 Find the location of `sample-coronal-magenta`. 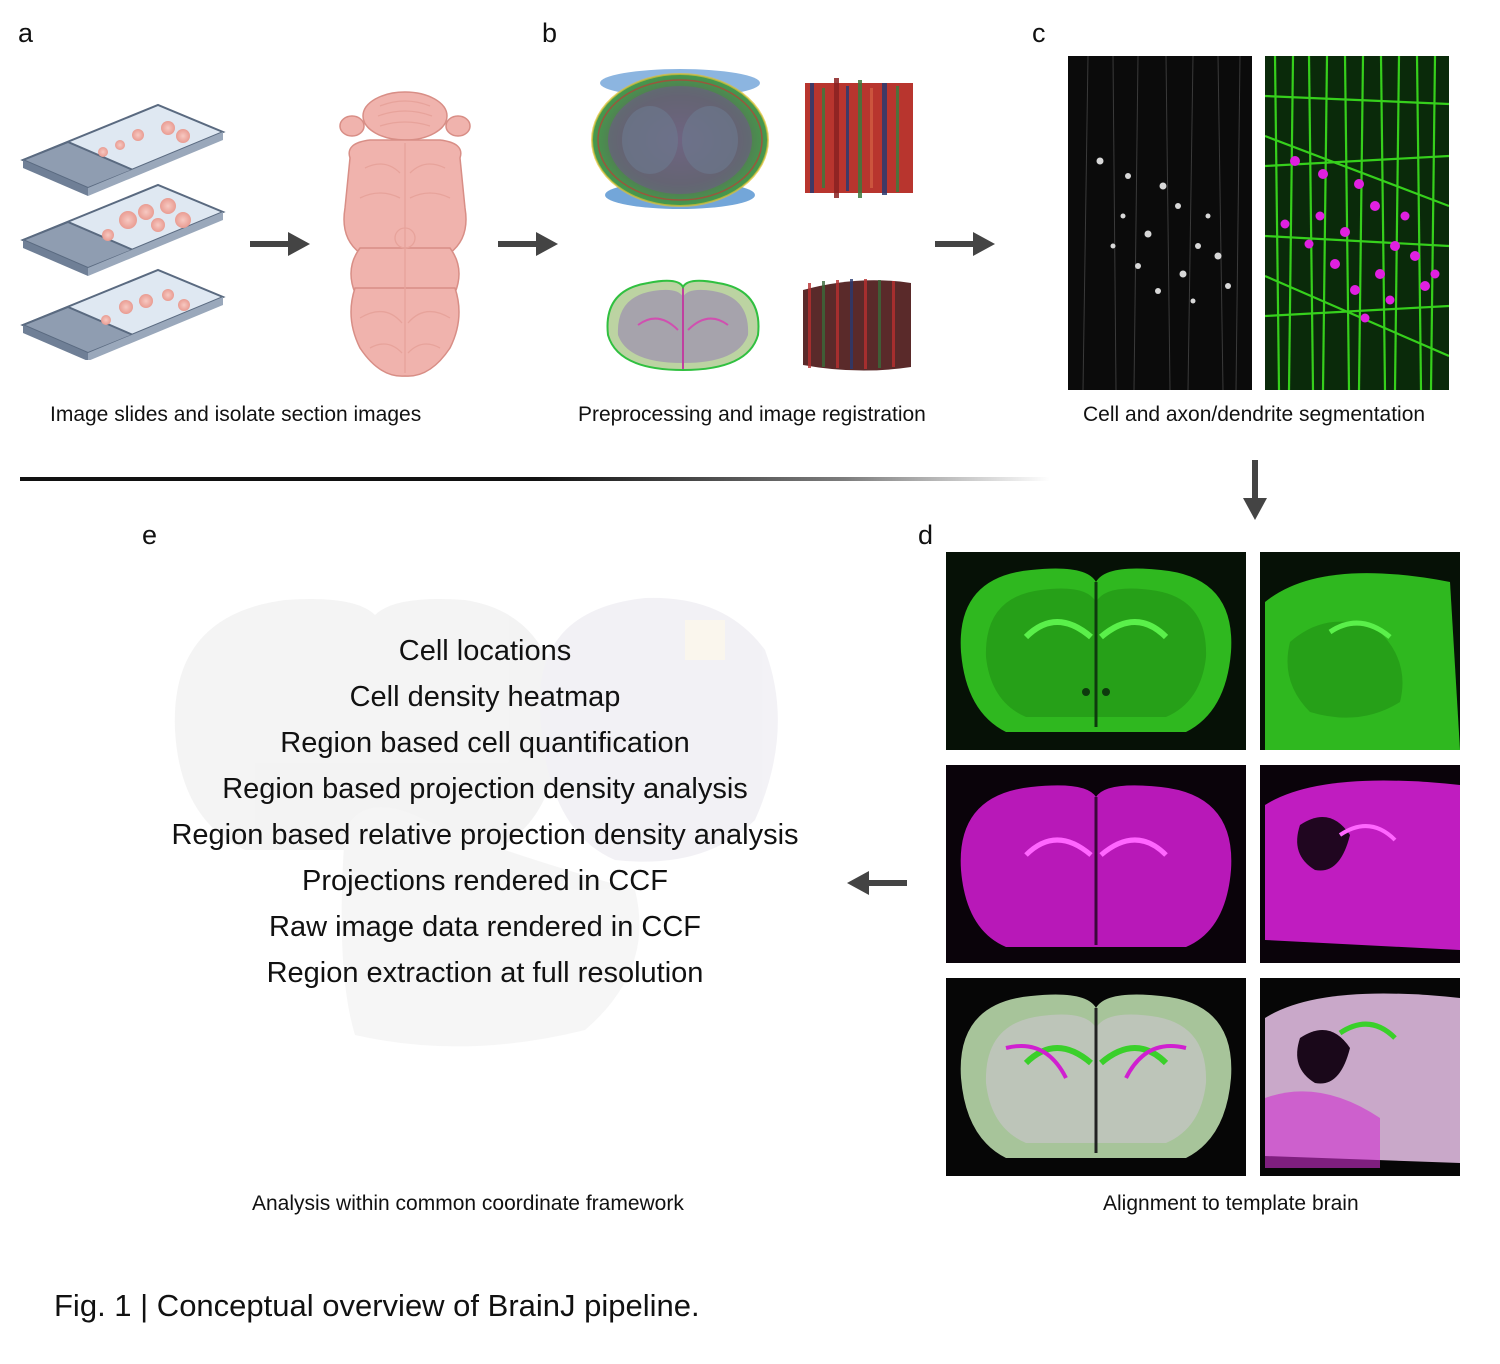

sample-coronal-magenta is located at coordinates (1096, 864).